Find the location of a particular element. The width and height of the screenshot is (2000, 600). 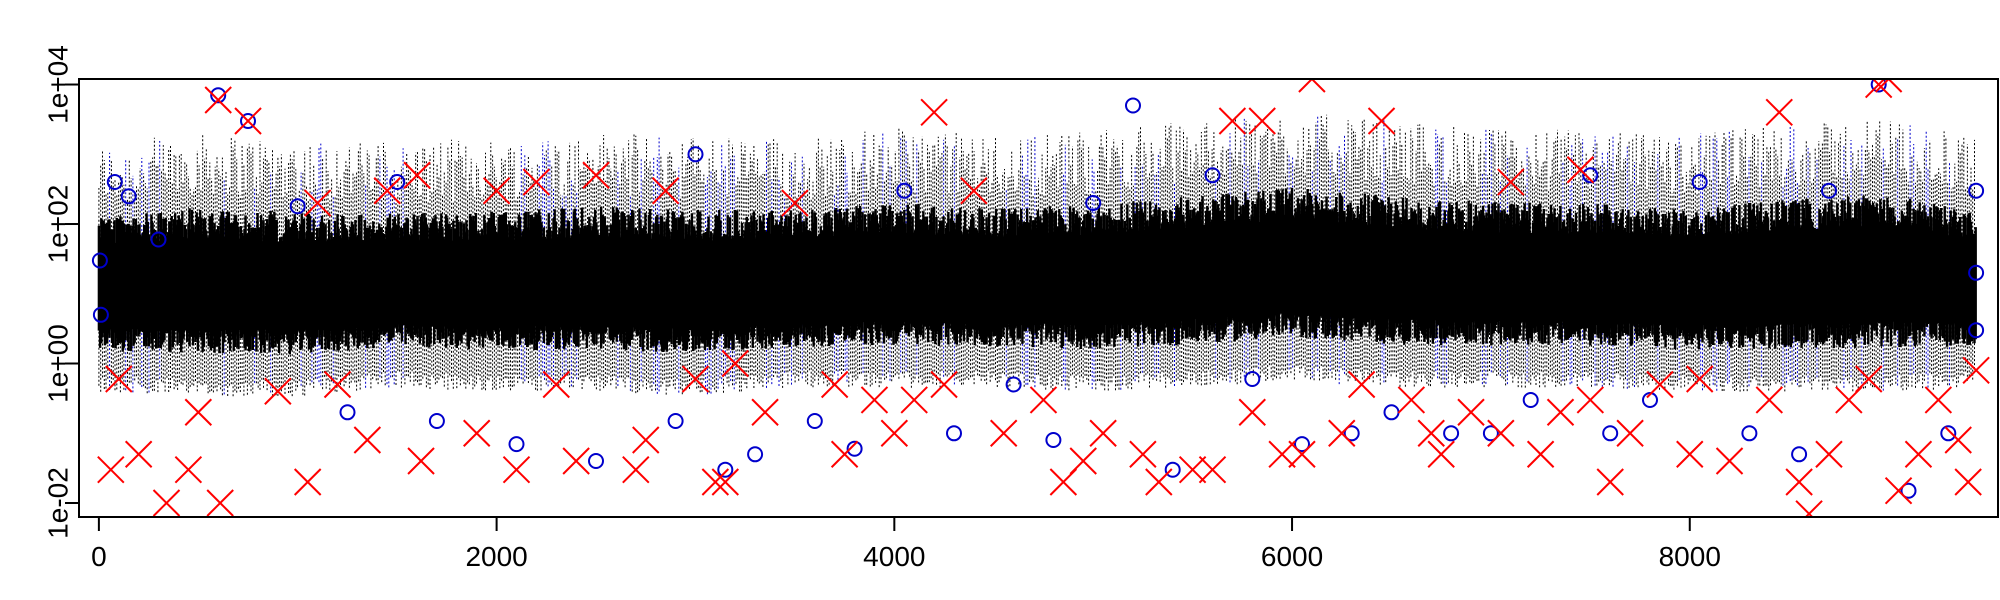

x-tick-label: 0 is located at coordinates (99, 556).